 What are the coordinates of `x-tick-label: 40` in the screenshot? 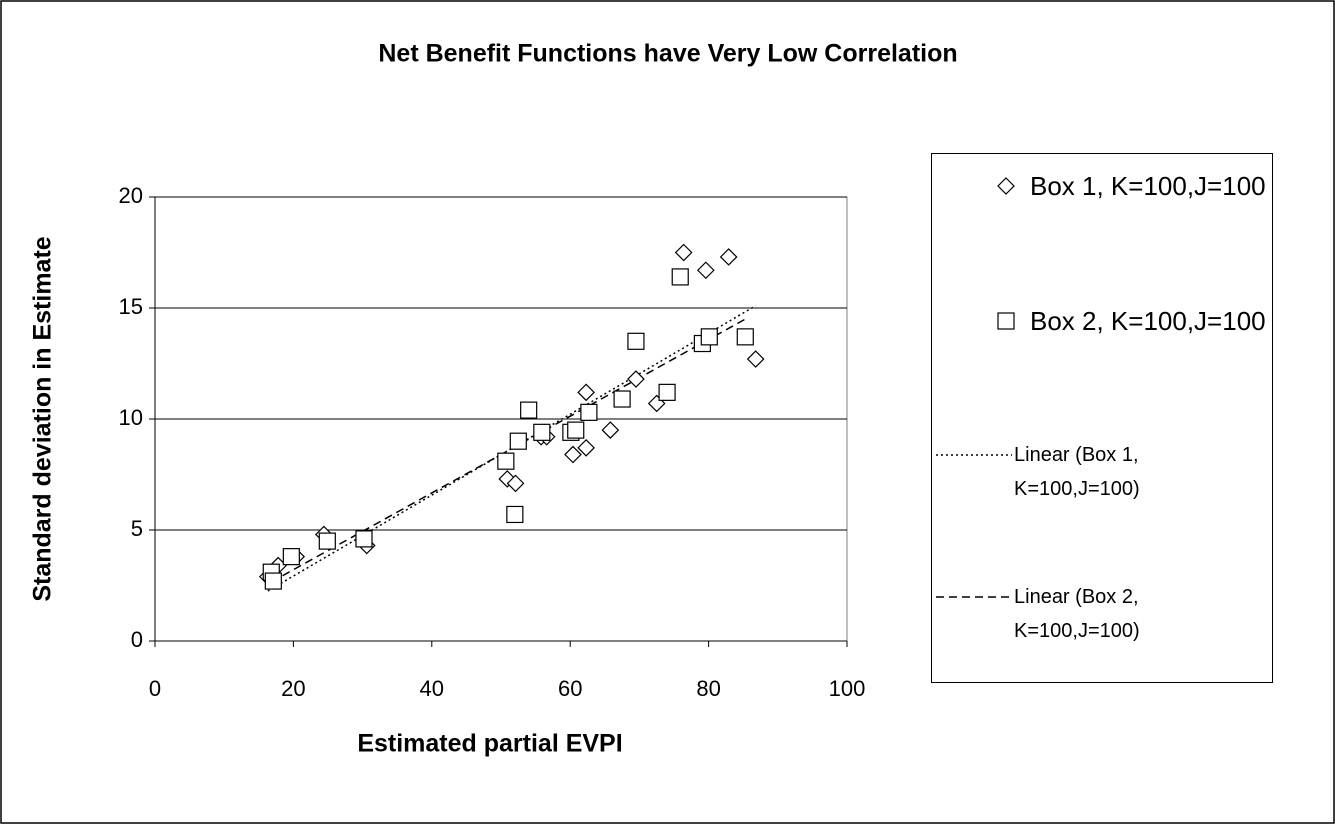 It's located at (432, 688).